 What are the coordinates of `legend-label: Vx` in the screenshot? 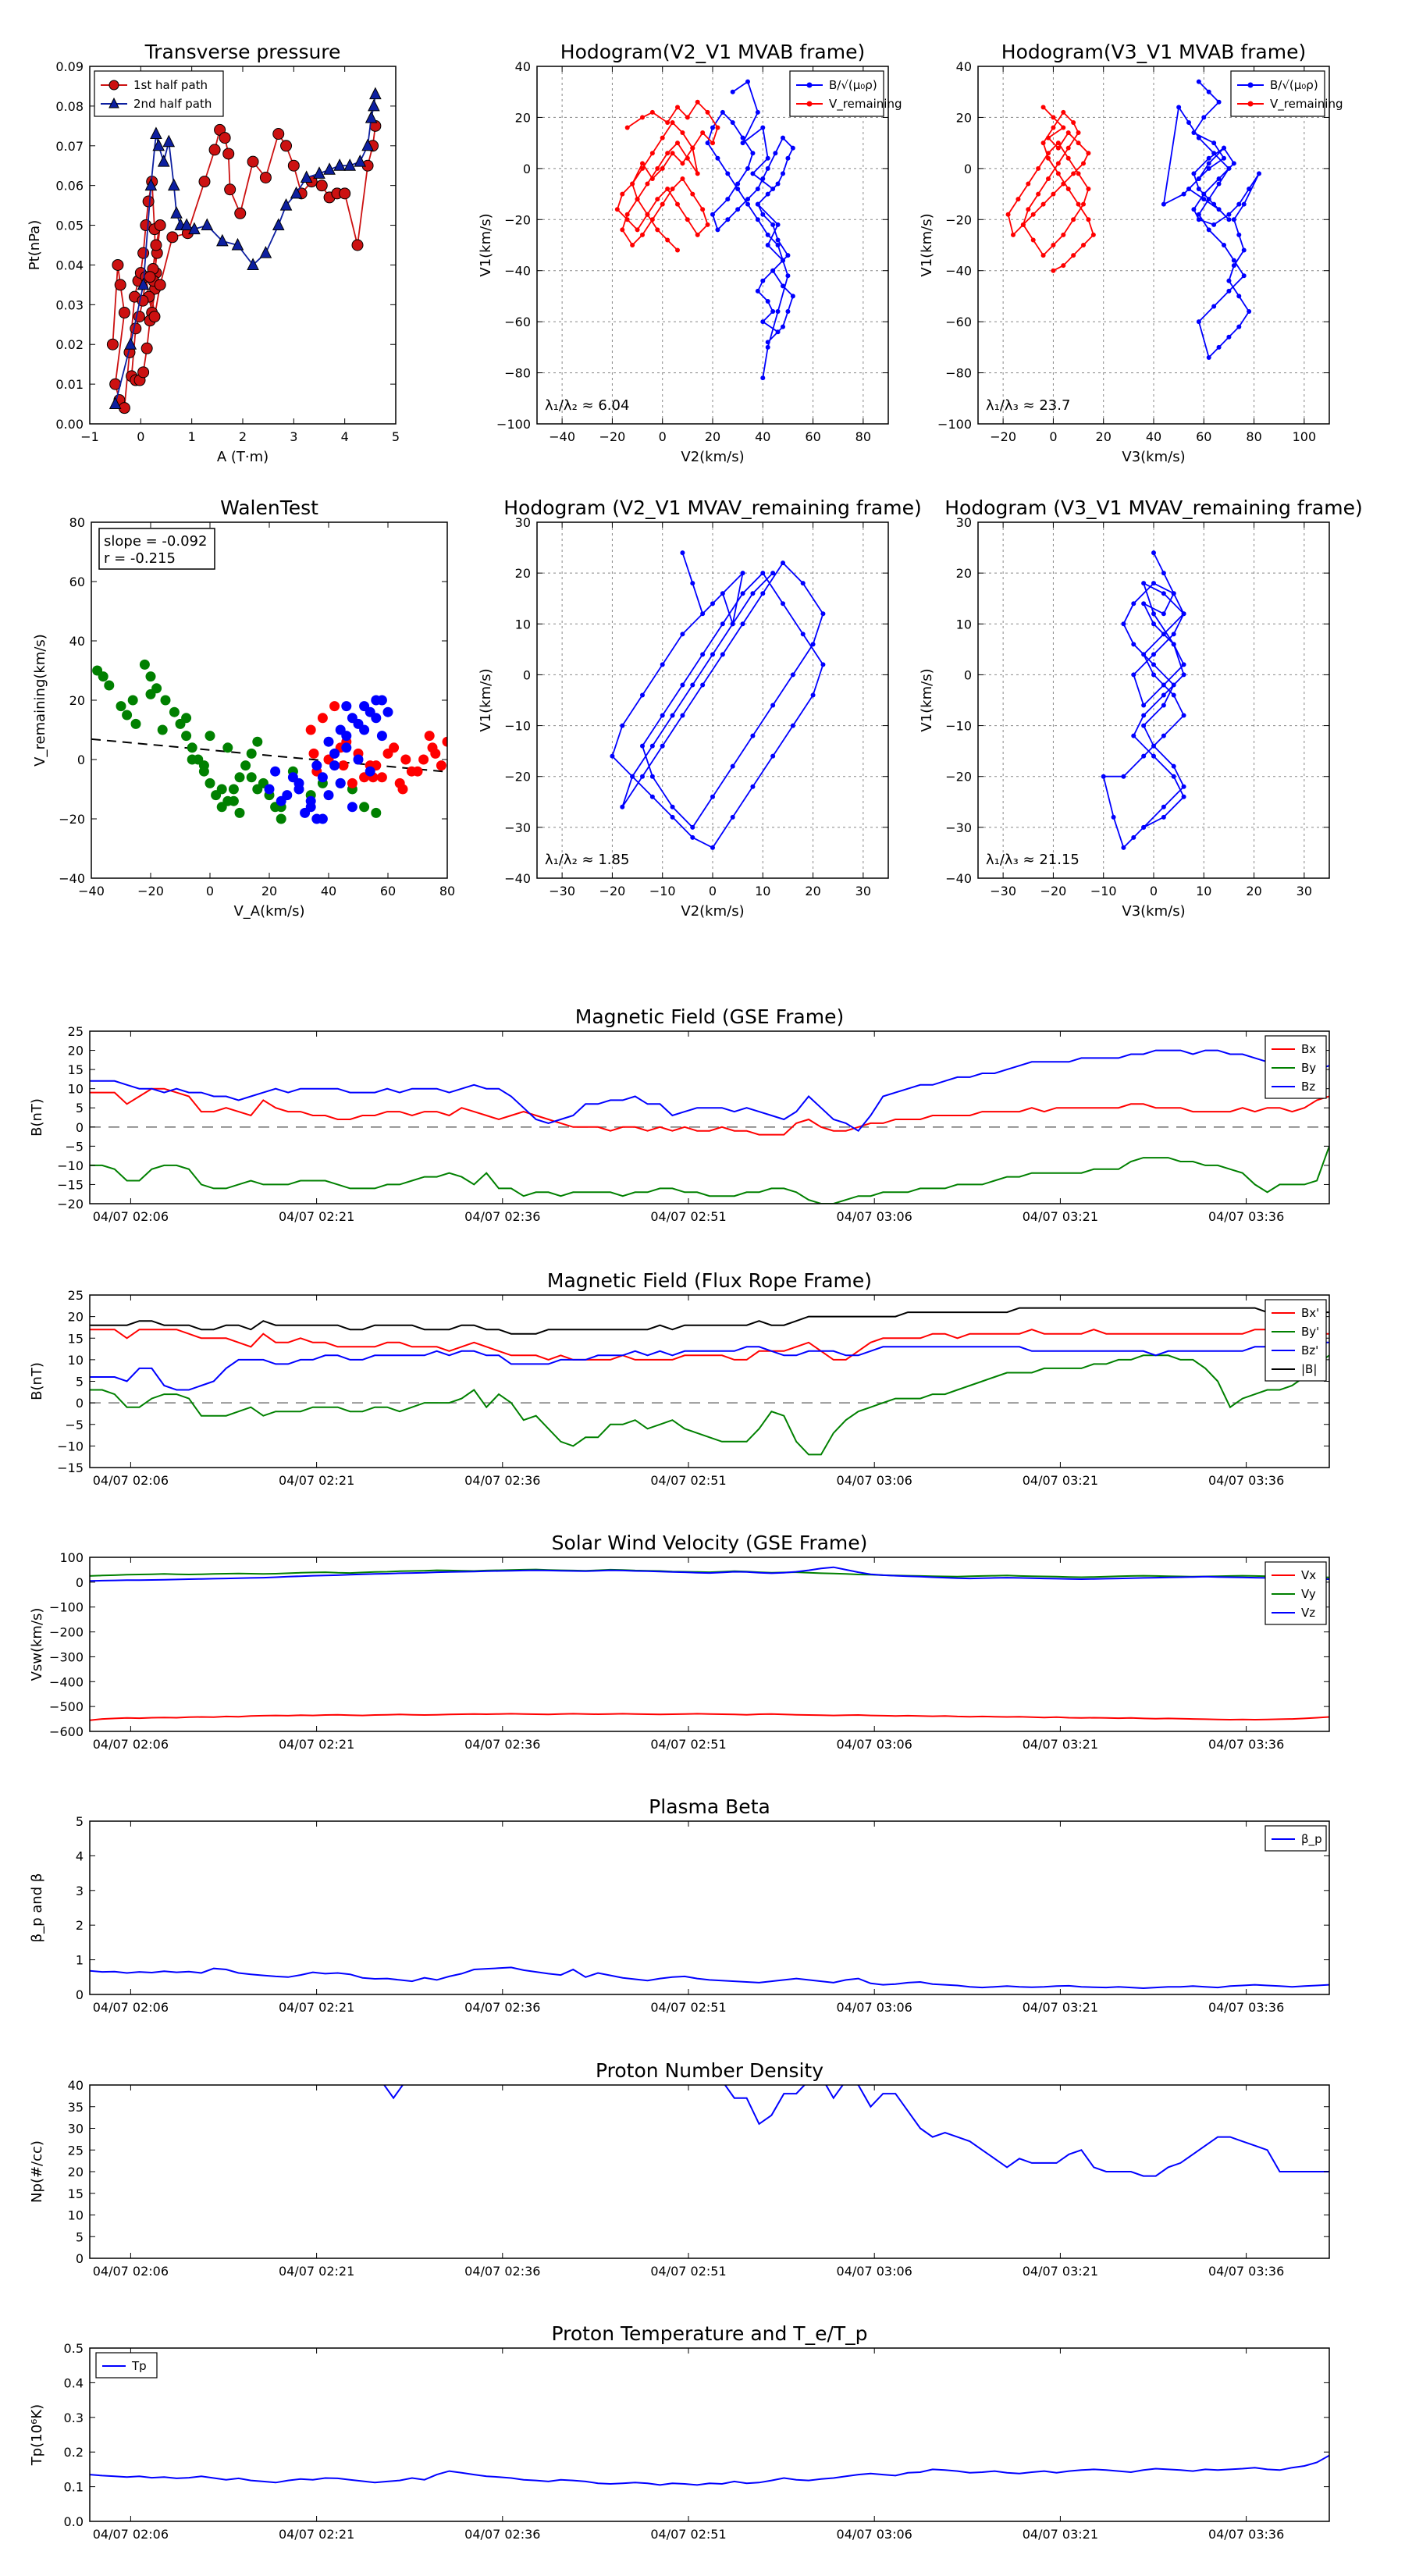 It's located at (1308, 1575).